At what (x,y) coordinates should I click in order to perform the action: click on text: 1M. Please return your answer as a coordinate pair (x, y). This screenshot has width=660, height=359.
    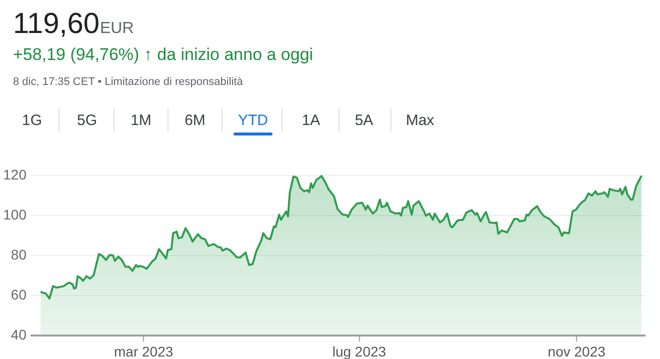
    Looking at the image, I should click on (141, 120).